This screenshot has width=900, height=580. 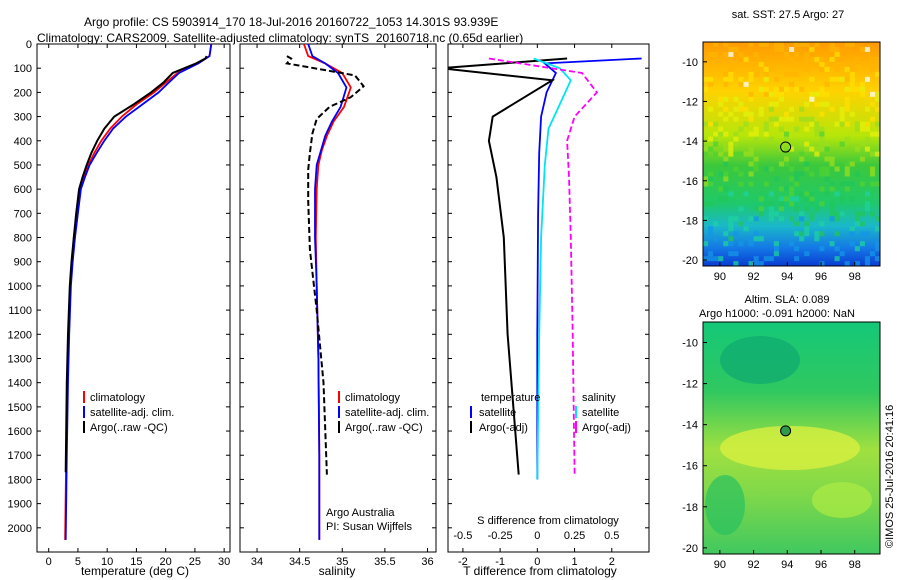 I want to click on sst-pixel-texture, so click(x=792, y=154).